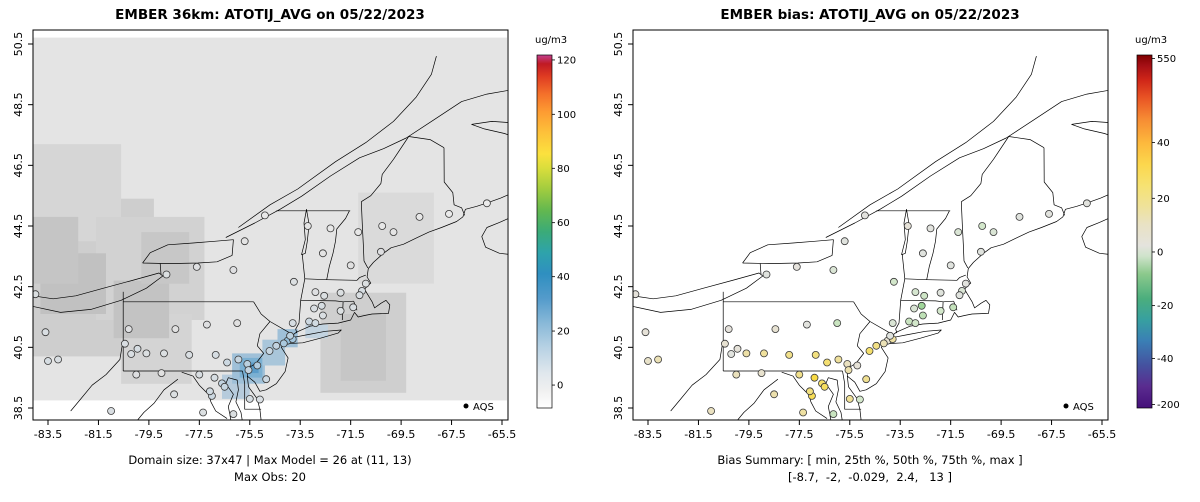 The width and height of the screenshot is (1200, 502). Describe the element at coordinates (560, 386) in the screenshot. I see `svg-text: 0` at that location.